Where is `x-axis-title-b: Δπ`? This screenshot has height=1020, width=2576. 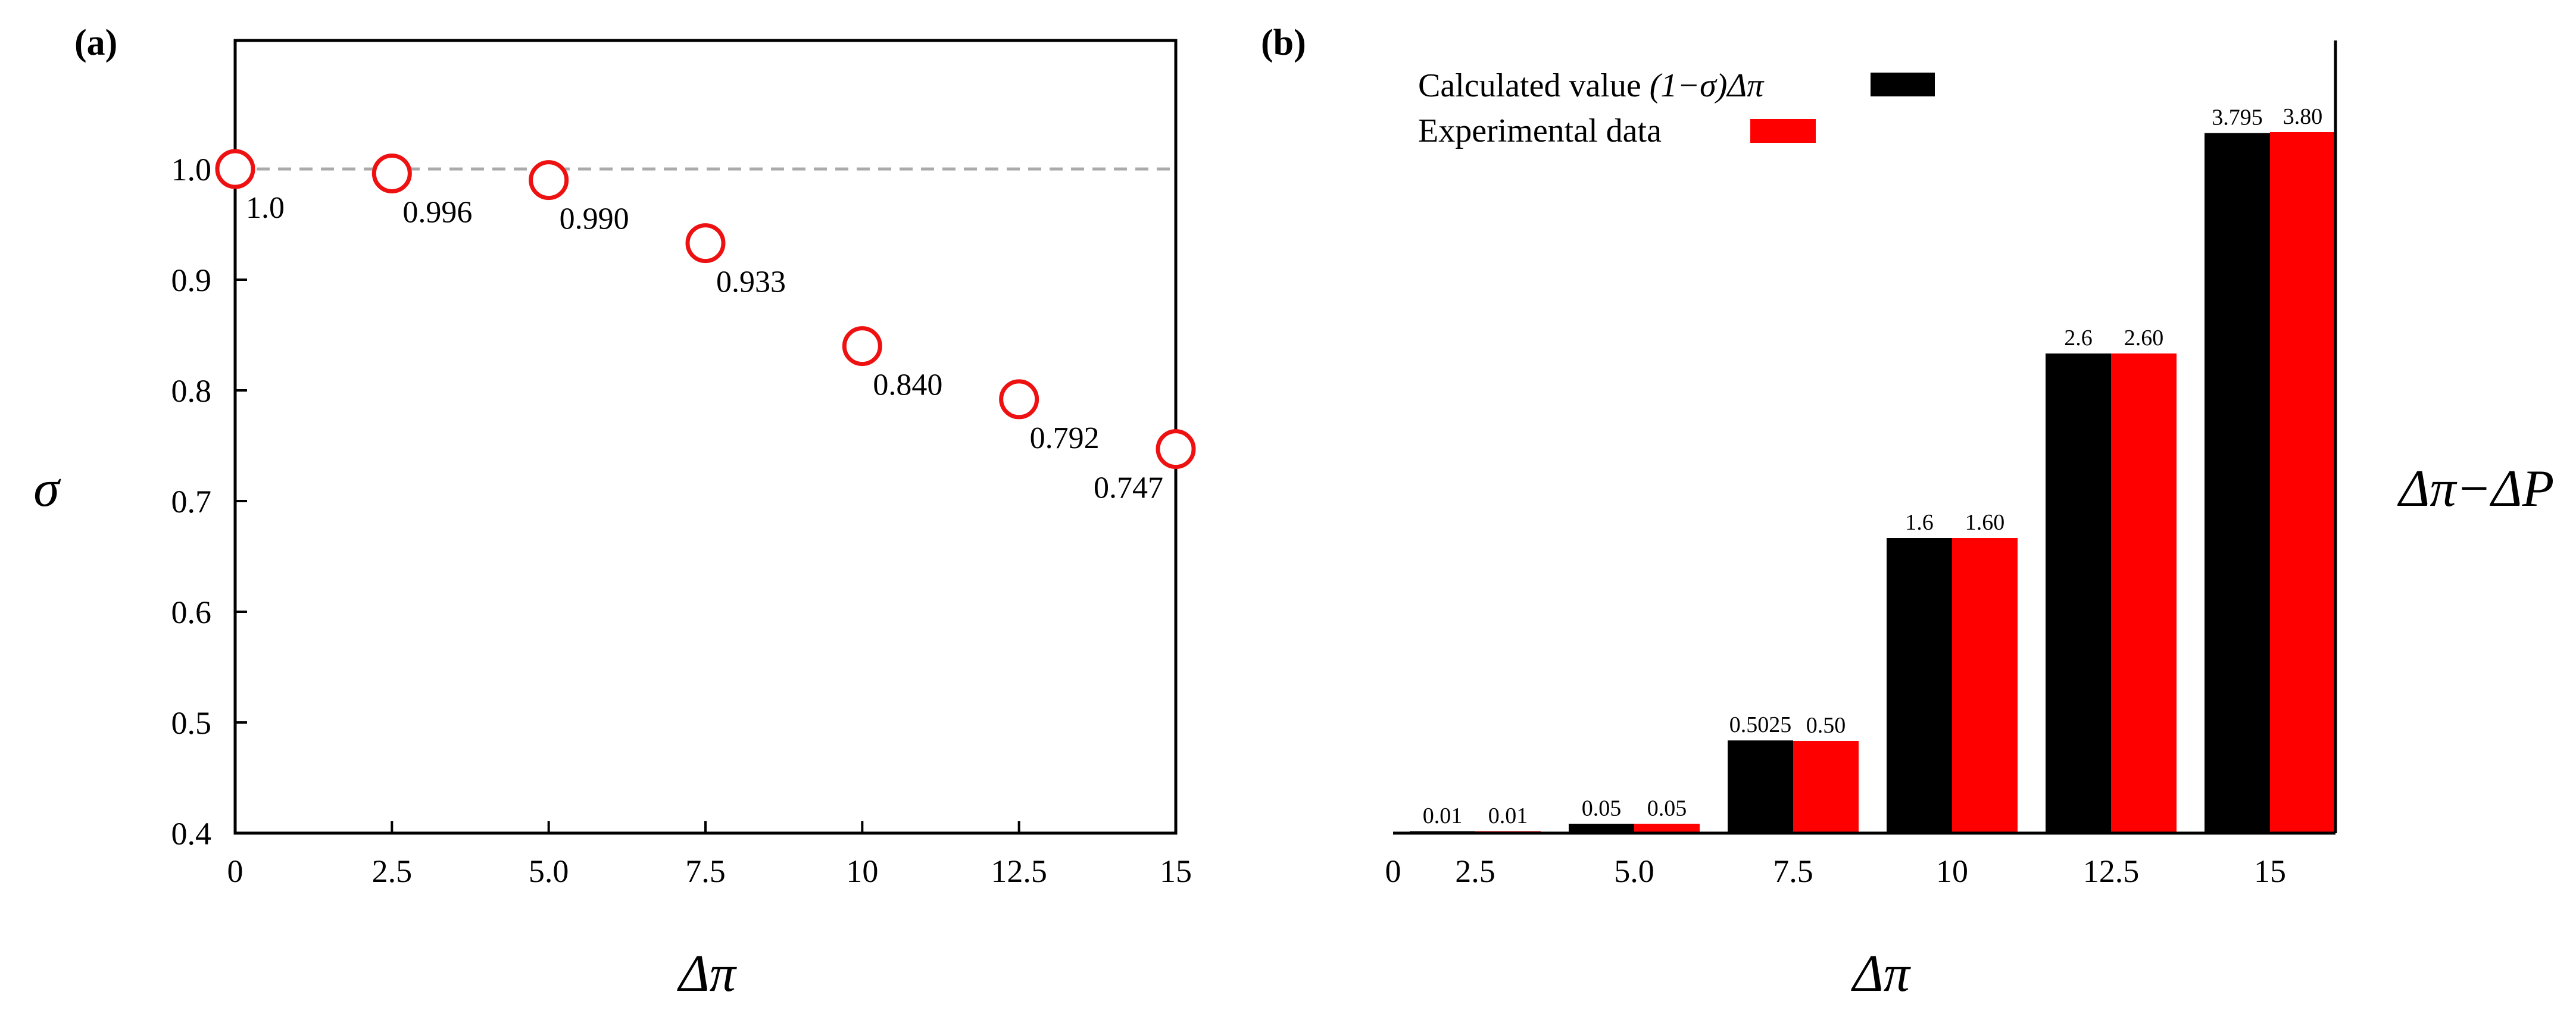
x-axis-title-b: Δπ is located at coordinates (1881, 974).